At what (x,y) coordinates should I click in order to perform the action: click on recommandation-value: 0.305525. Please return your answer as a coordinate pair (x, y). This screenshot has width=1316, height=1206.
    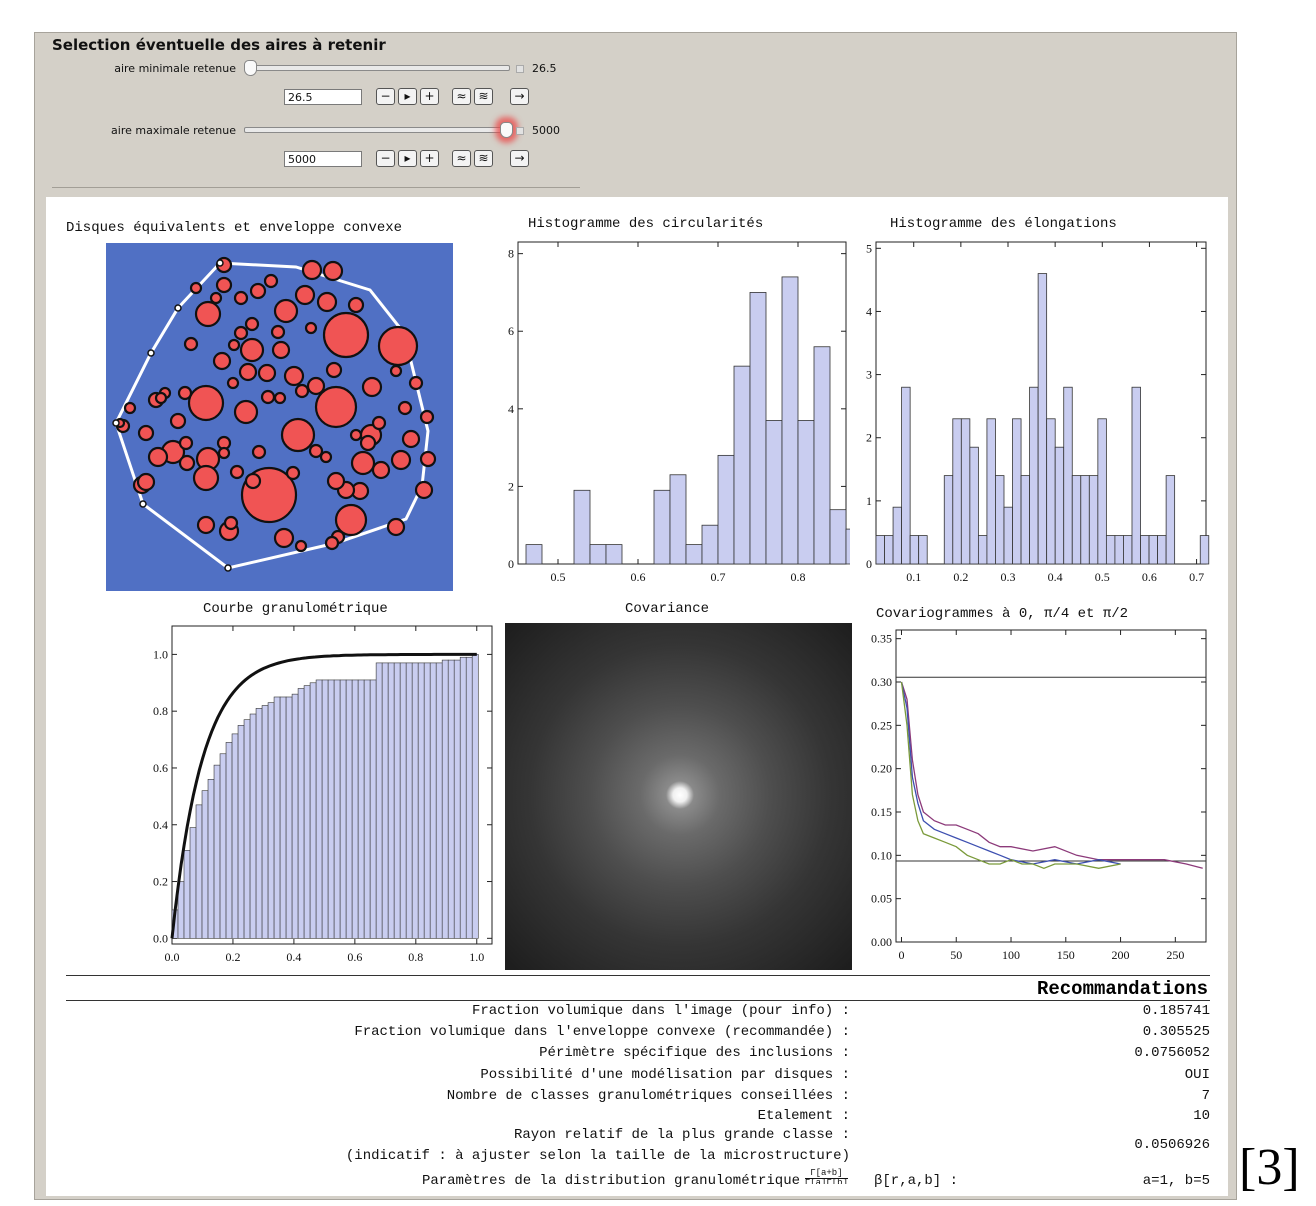
    Looking at the image, I should click on (1176, 1032).